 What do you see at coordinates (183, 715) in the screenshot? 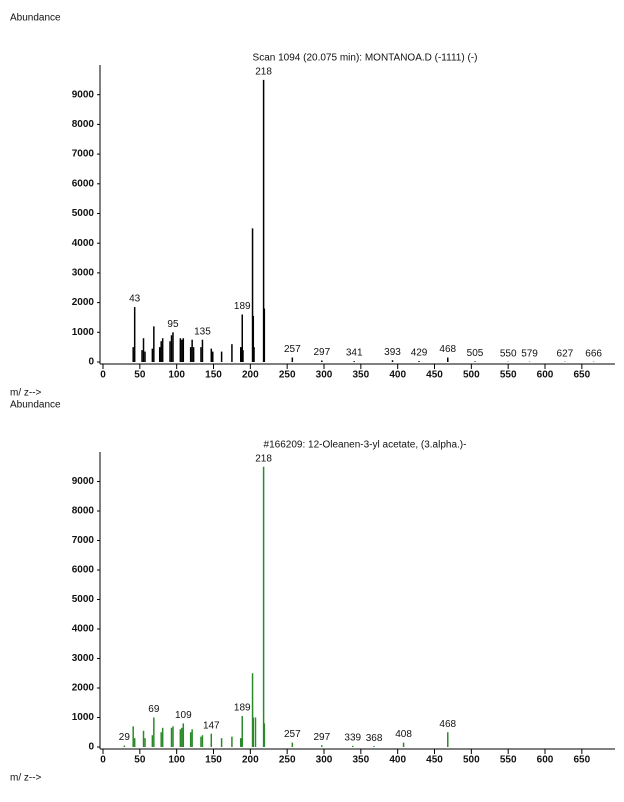
I see `peak-label: 109` at bounding box center [183, 715].